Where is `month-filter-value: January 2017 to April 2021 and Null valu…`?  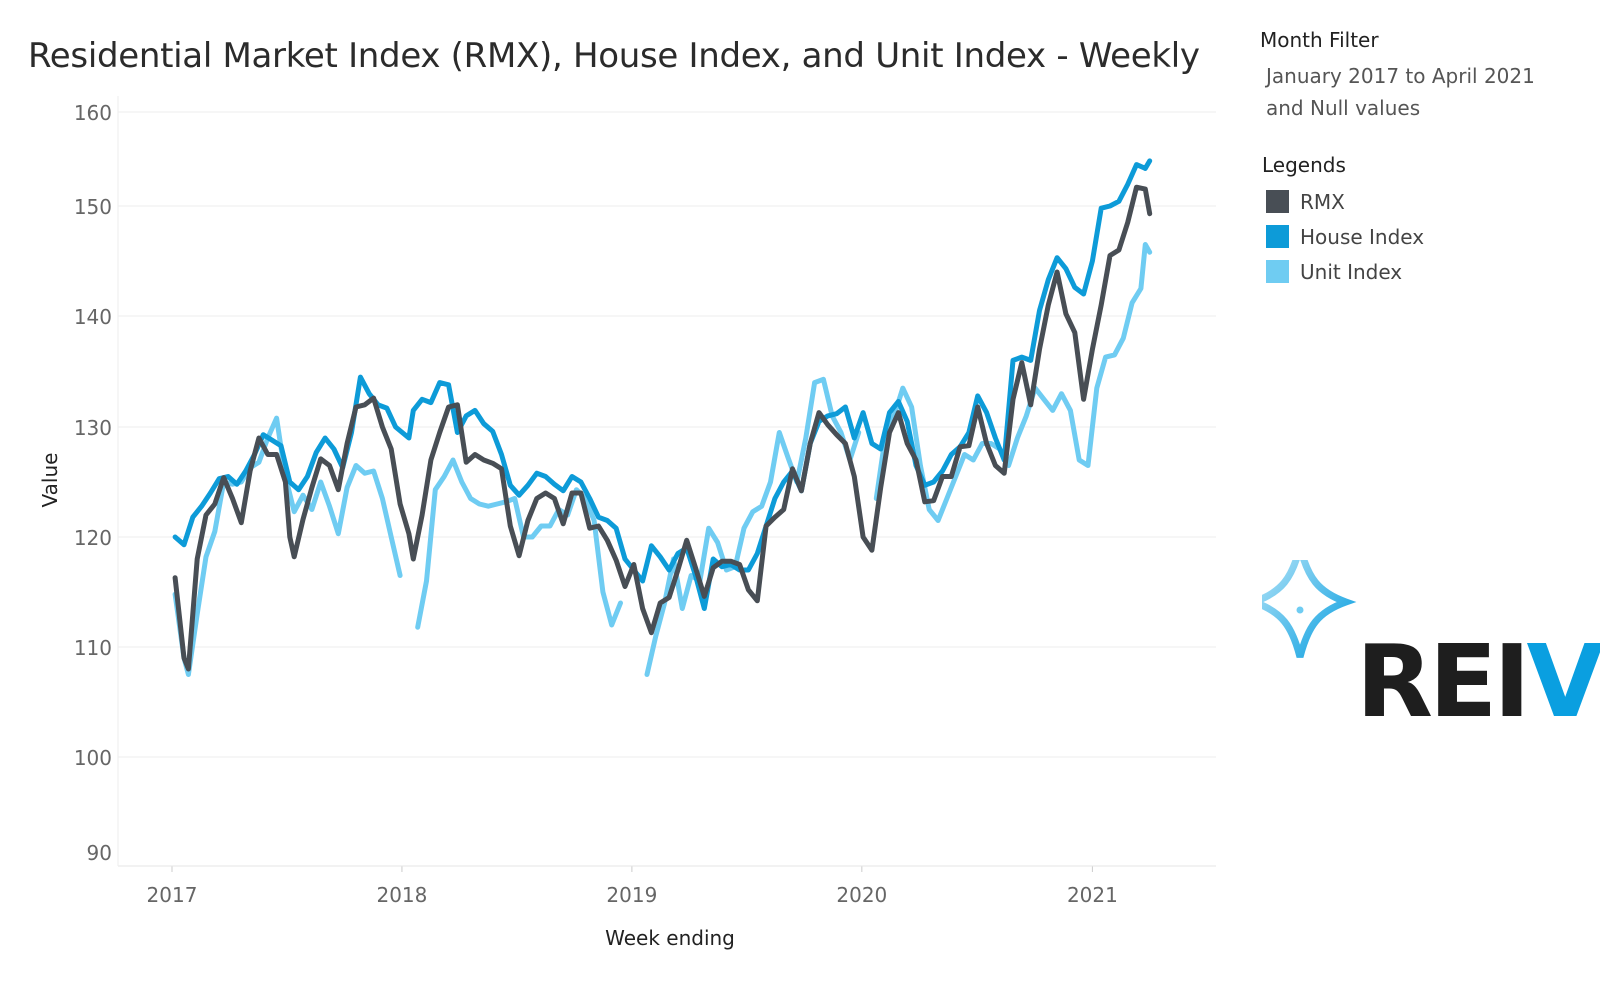 month-filter-value: January 2017 to April 2021 and Null valu… is located at coordinates (1426, 92).